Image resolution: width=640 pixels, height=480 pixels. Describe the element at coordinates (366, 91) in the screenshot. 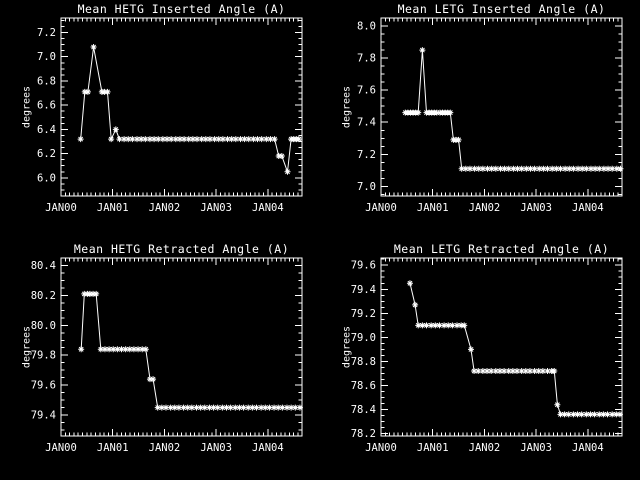

I see `y-tick-label: 7.6` at that location.